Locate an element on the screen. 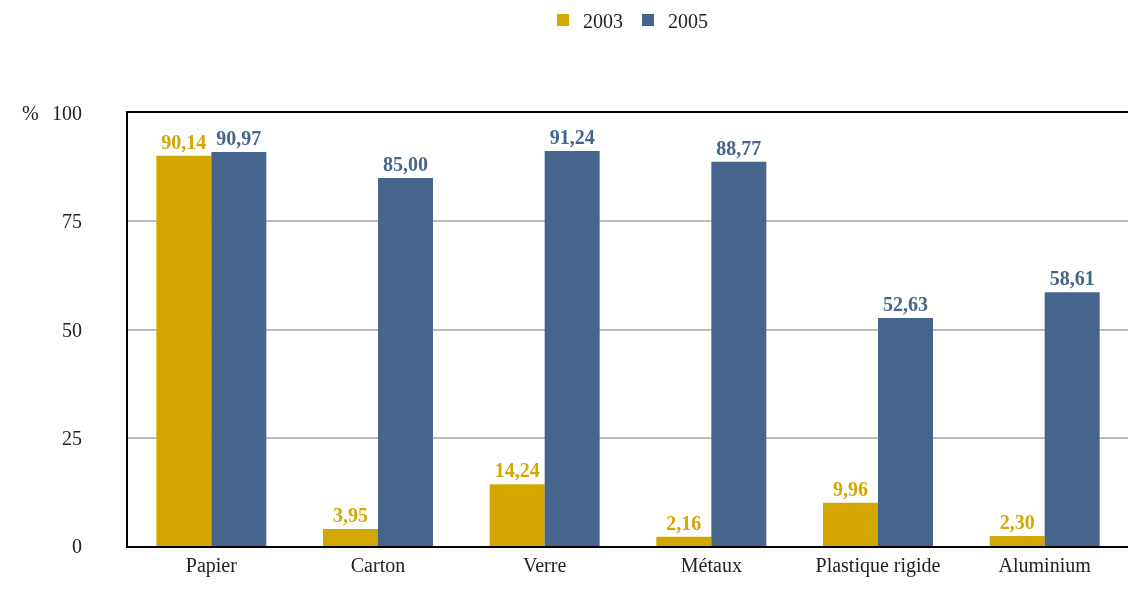 This screenshot has height=596, width=1128. data-label: 58,61 is located at coordinates (1072, 278).